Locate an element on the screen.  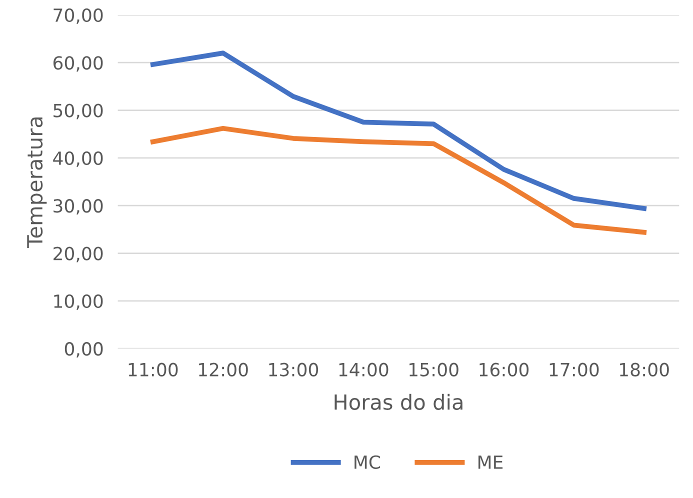
x-tick-label: 17:00 is located at coordinates (574, 369).